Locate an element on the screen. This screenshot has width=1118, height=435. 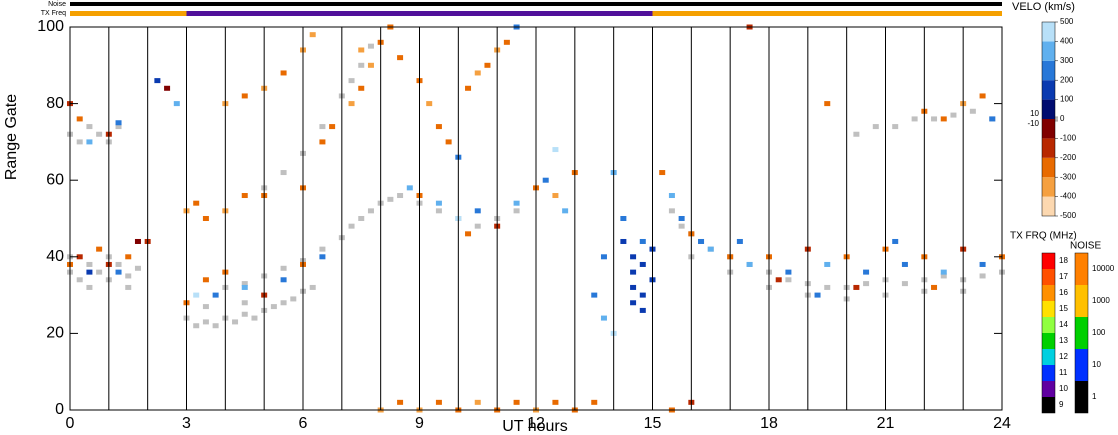
tx-colorbar-label: 14 is located at coordinates (1063, 324).